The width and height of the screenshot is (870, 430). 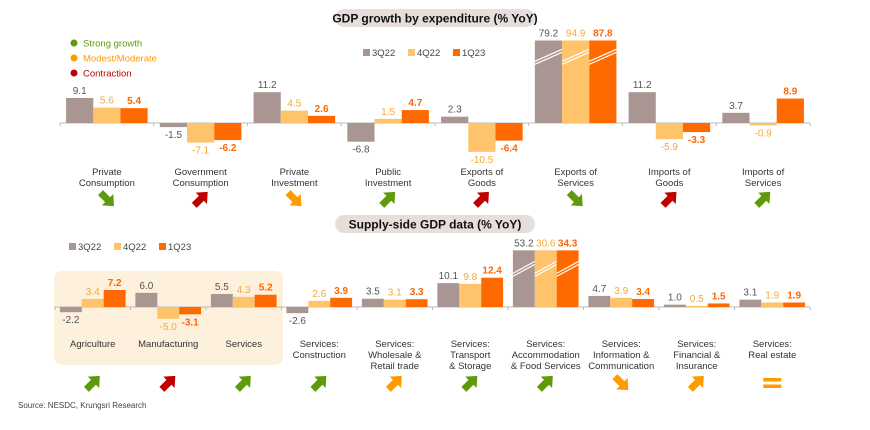 What do you see at coordinates (415, 103) in the screenshot?
I see `data-label-1Q23: 4.7` at bounding box center [415, 103].